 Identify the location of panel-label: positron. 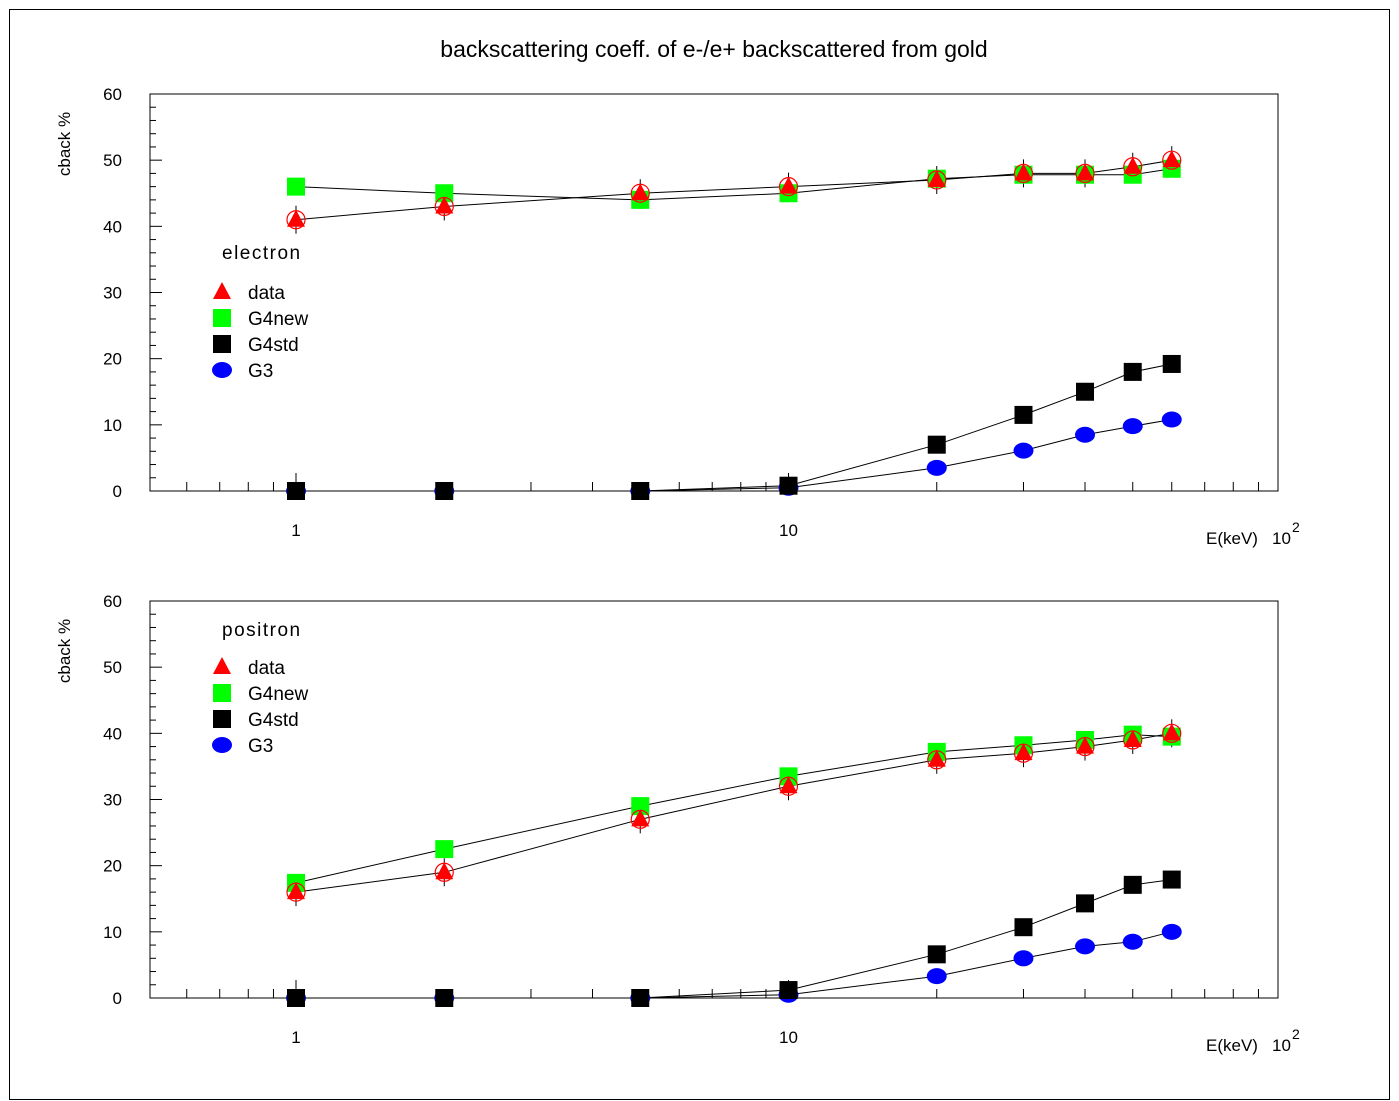
(262, 630).